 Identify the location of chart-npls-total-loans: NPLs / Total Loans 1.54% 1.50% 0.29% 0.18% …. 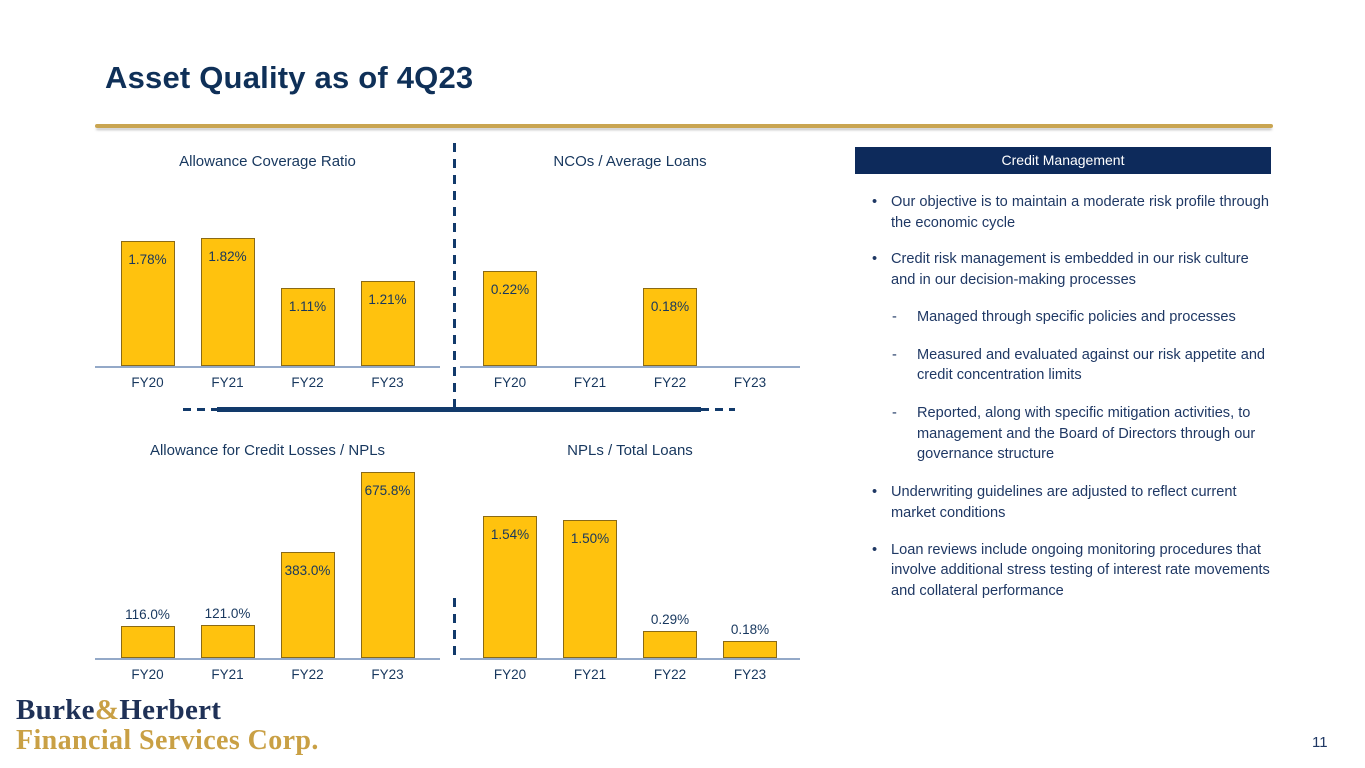
(630, 561).